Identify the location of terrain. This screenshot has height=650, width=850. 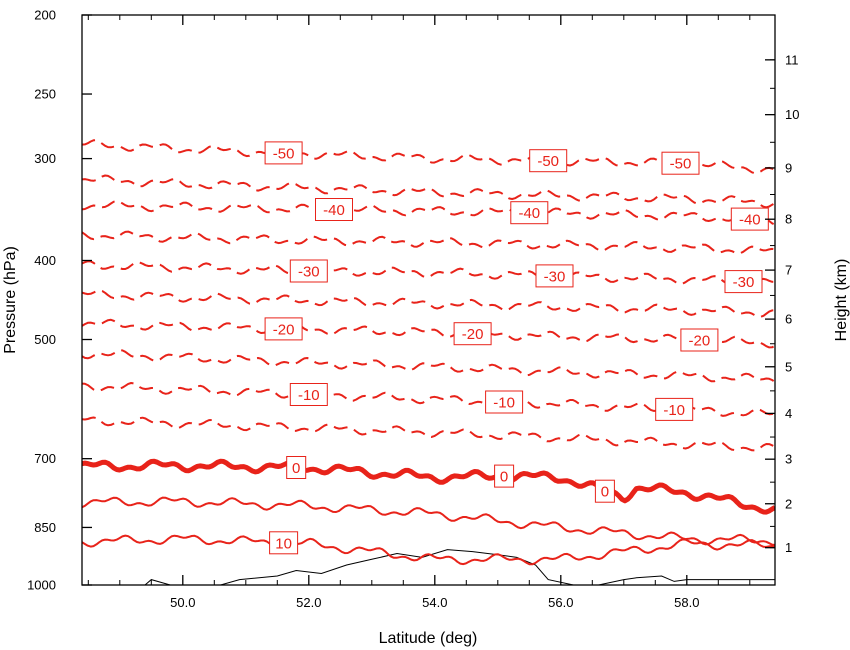
(428, 567).